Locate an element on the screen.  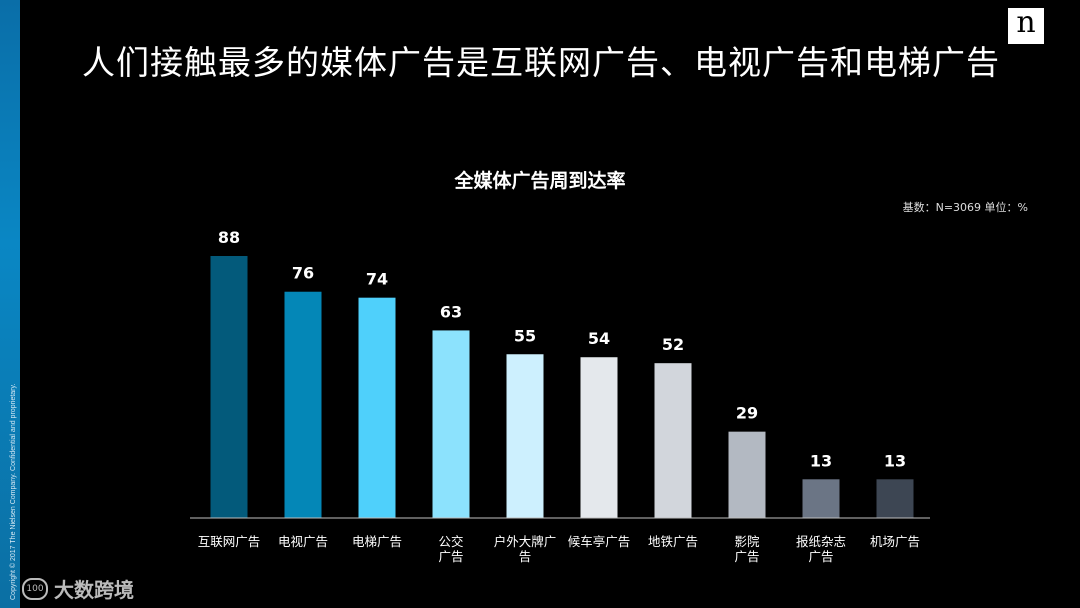
watermark: 100 大数跨境 is located at coordinates (78, 588).